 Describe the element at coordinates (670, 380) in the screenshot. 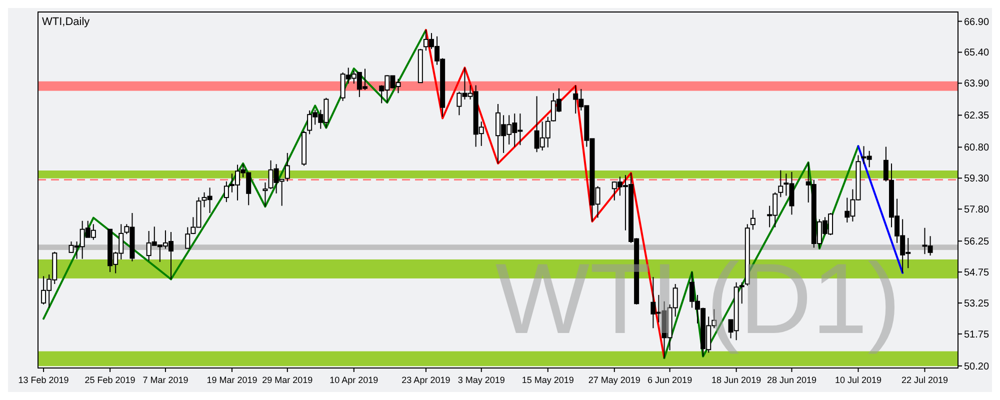

I see `x-tick-label: 6 Jun 2019` at that location.